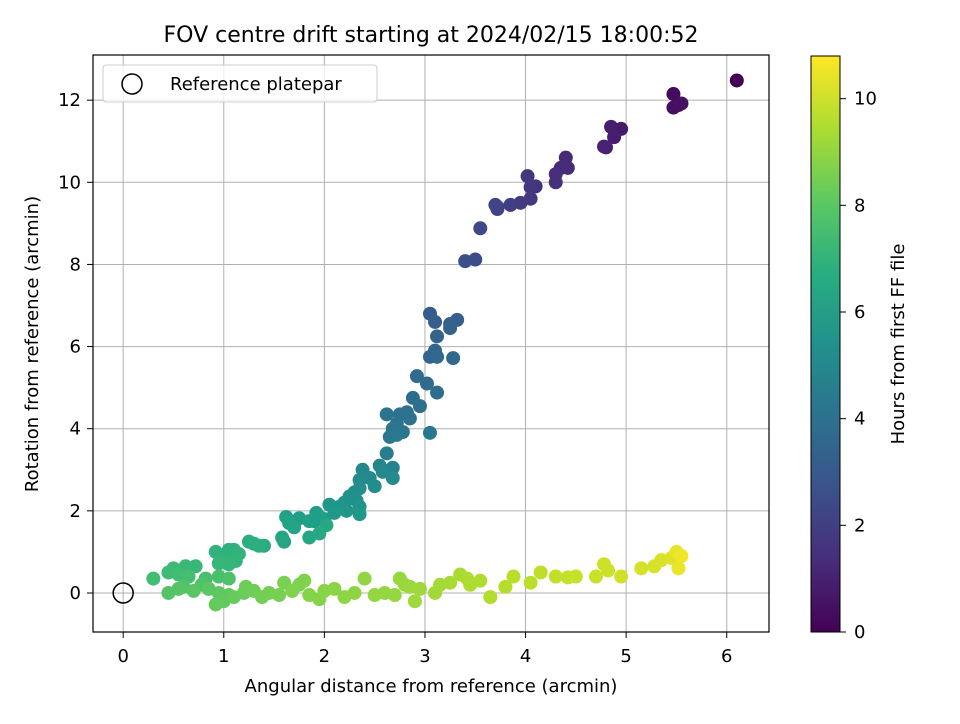  Describe the element at coordinates (898, 344) in the screenshot. I see `colorbar-label: Hours from first FF file` at that location.